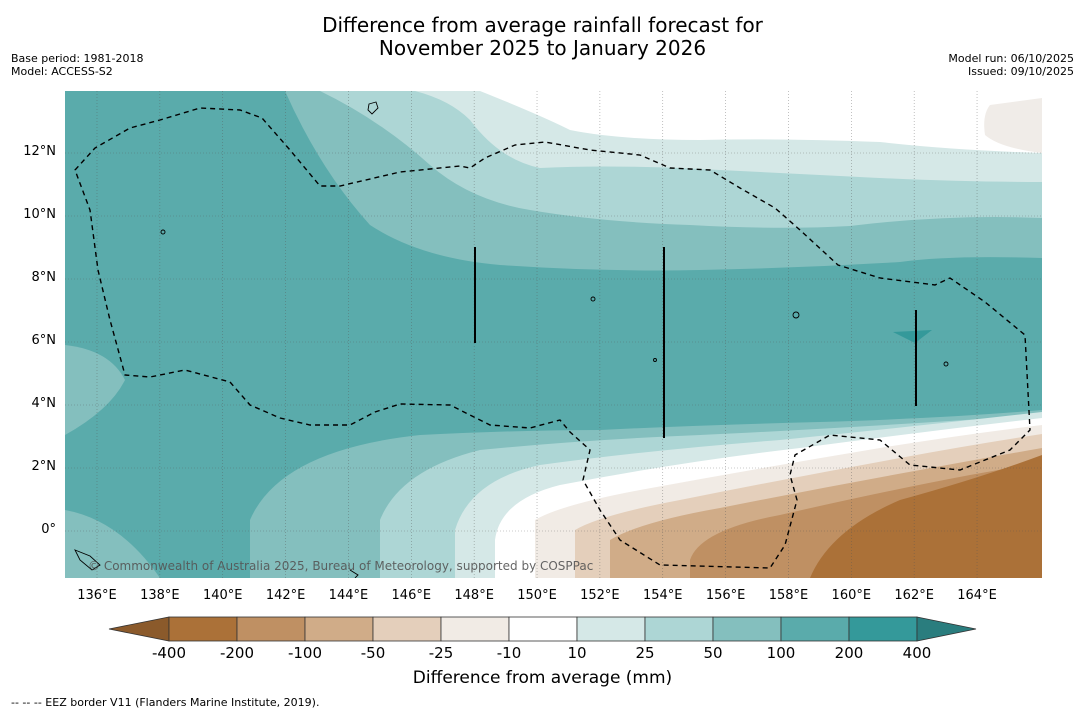  I want to click on x-tick-label: 146°E, so click(411, 595).